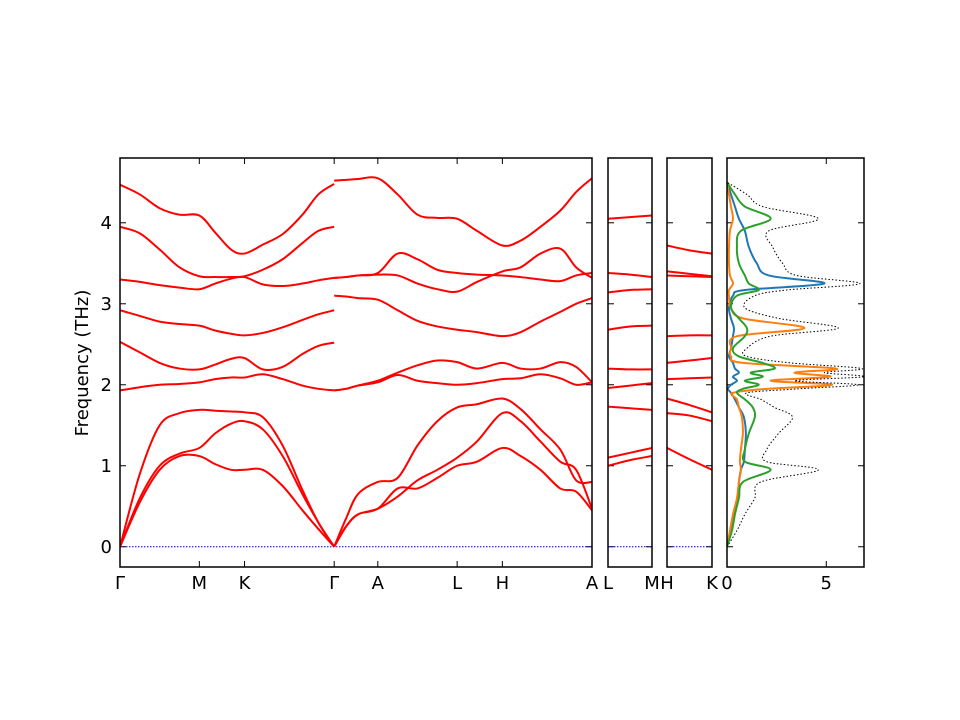 The width and height of the screenshot is (960, 720). What do you see at coordinates (106, 547) in the screenshot?
I see `y-tick-label: 0` at bounding box center [106, 547].